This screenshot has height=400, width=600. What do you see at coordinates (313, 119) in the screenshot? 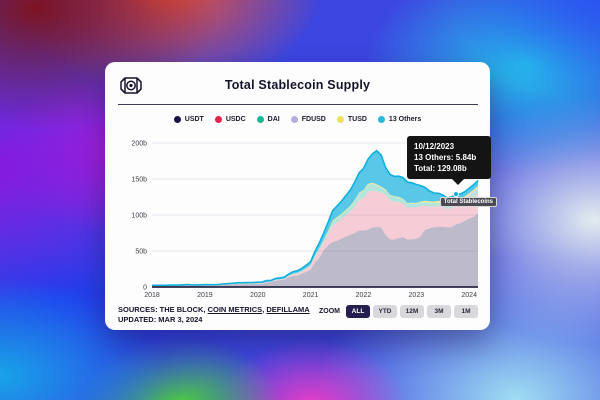
I see `legend-label-fdusd: FDUSD` at bounding box center [313, 119].